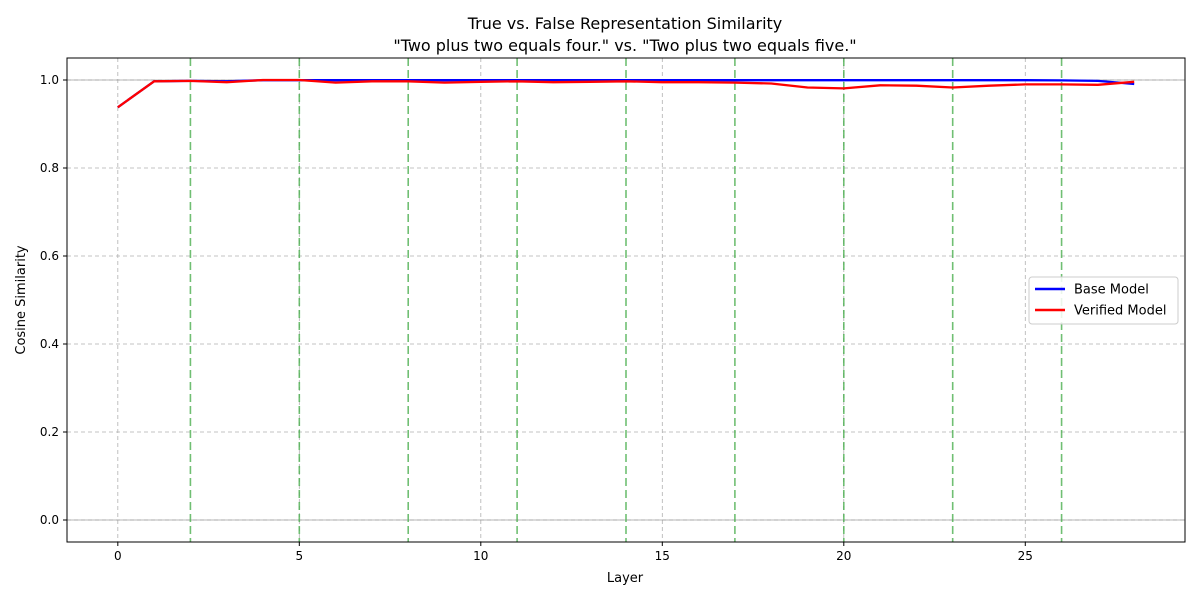 This screenshot has height=600, width=1200. What do you see at coordinates (49, 344) in the screenshot?
I see `y-tick-label: 0.4` at bounding box center [49, 344].